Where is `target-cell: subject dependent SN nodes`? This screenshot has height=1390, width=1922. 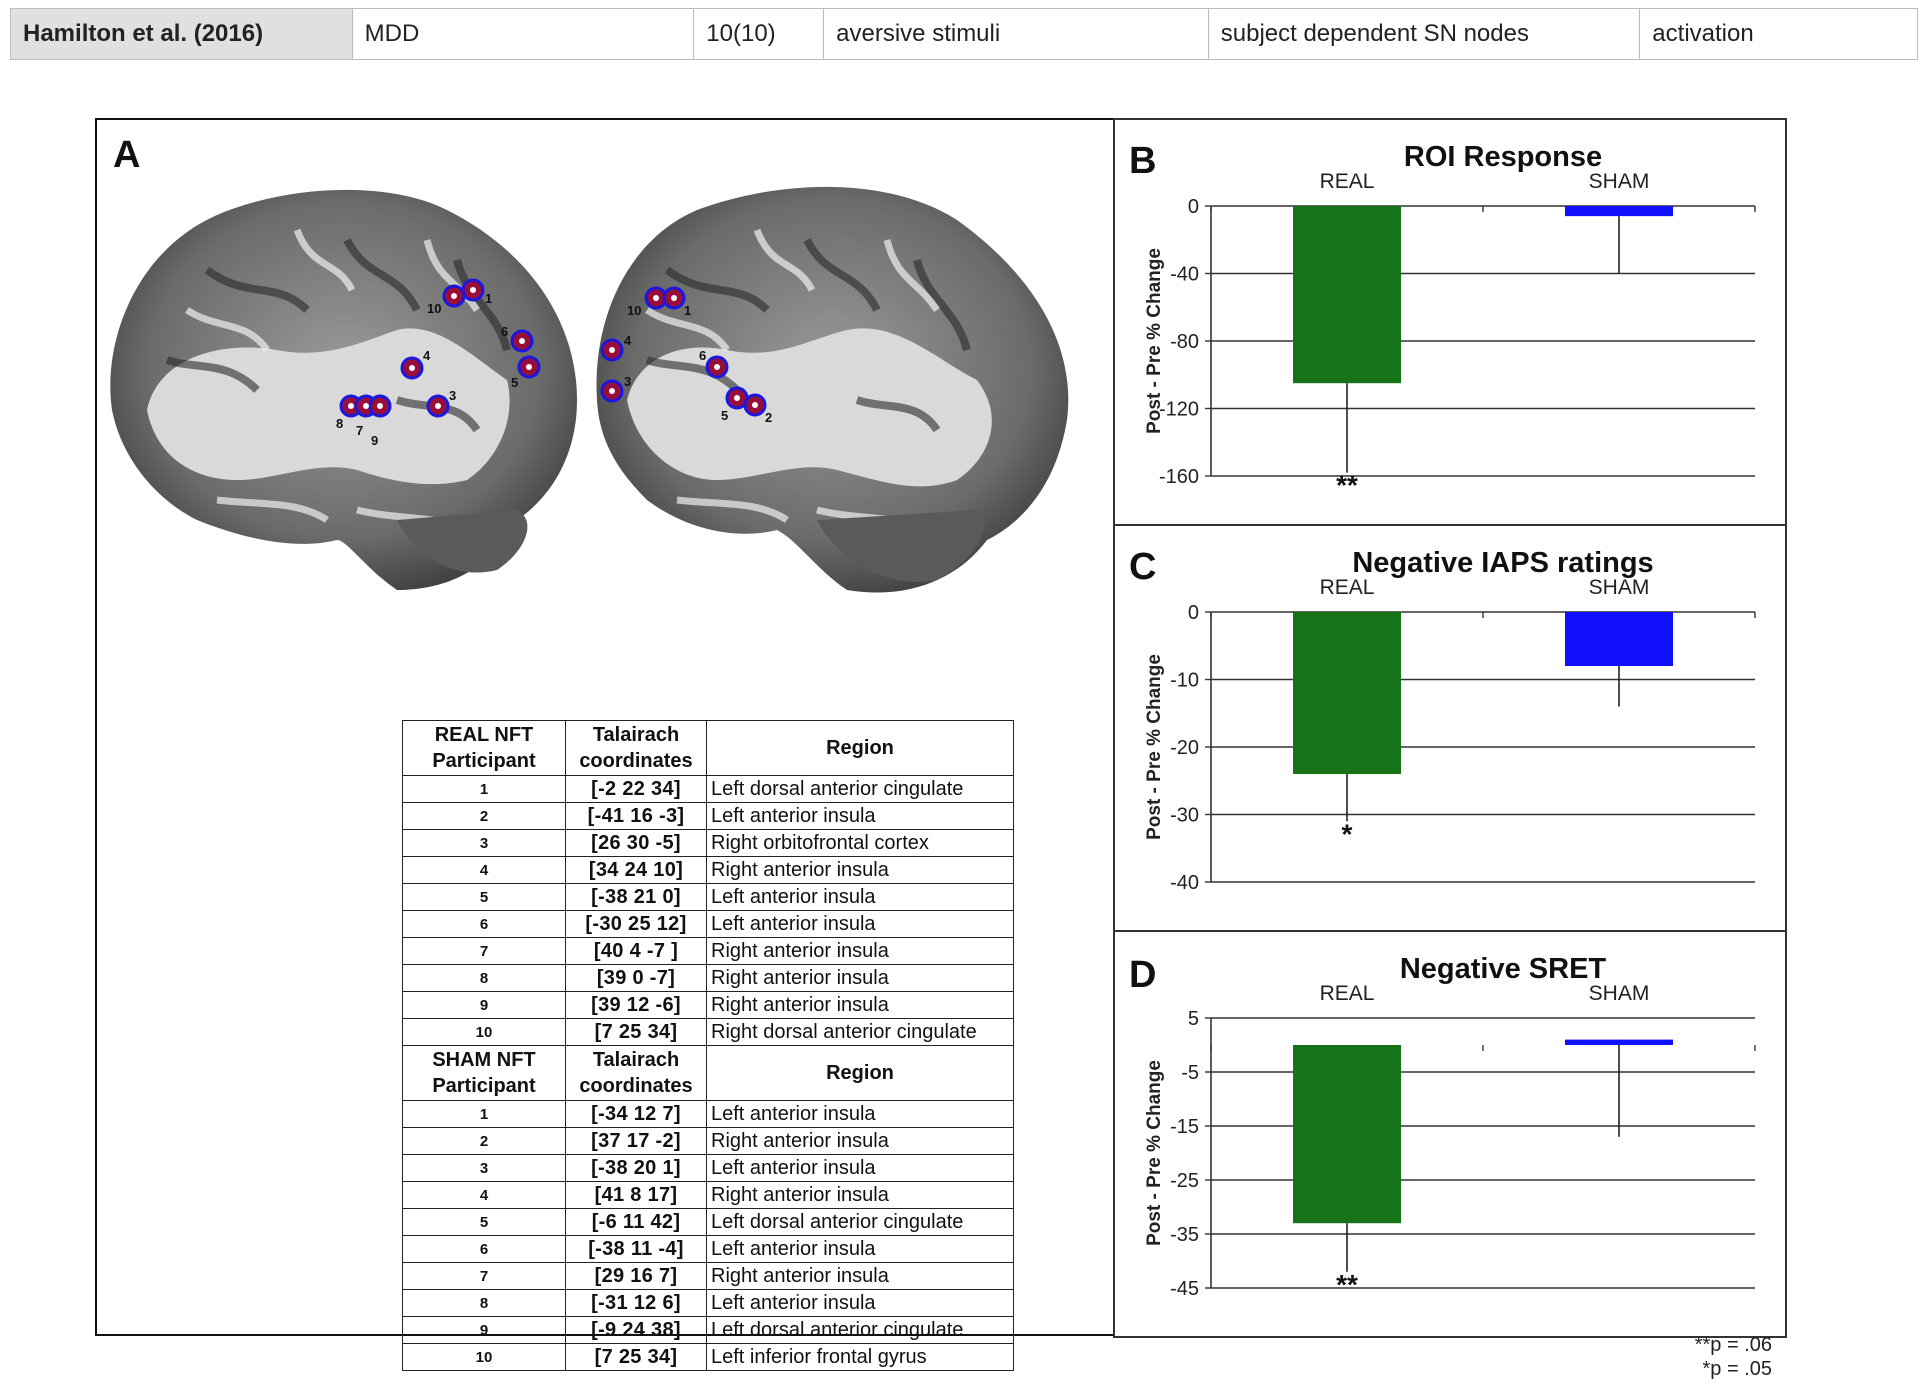 target-cell: subject dependent SN nodes is located at coordinates (1425, 34).